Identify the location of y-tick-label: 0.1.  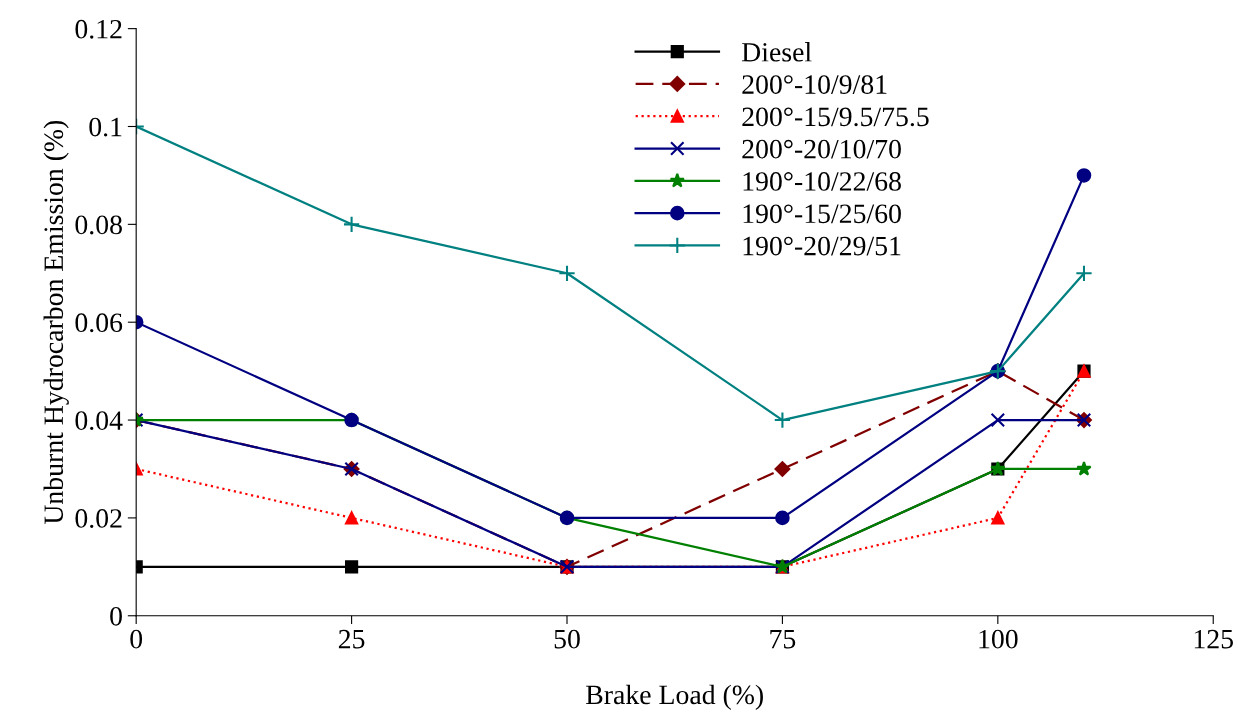
(105, 127).